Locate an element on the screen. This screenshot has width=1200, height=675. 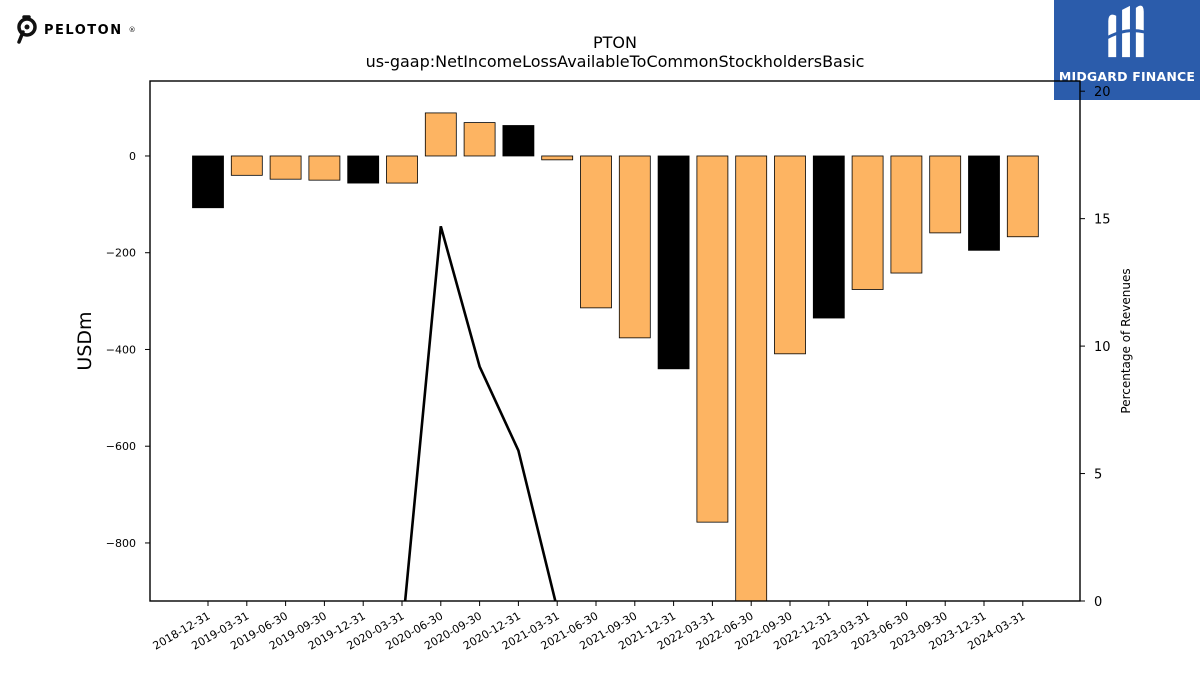
y-tick-label: −400 is located at coordinates (121, 349).